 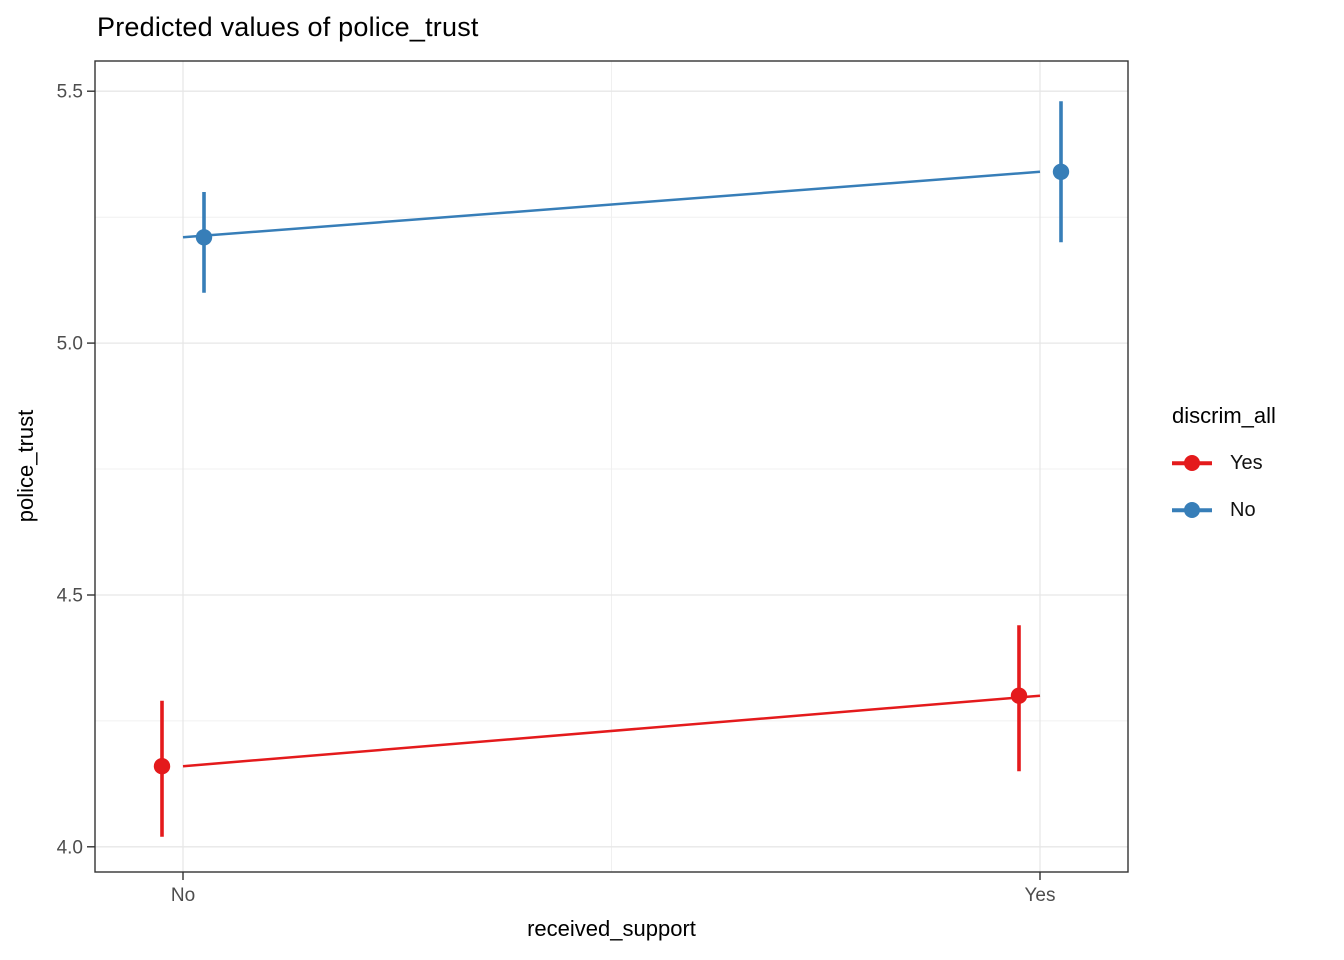 I want to click on trend-line-no, so click(x=611, y=204).